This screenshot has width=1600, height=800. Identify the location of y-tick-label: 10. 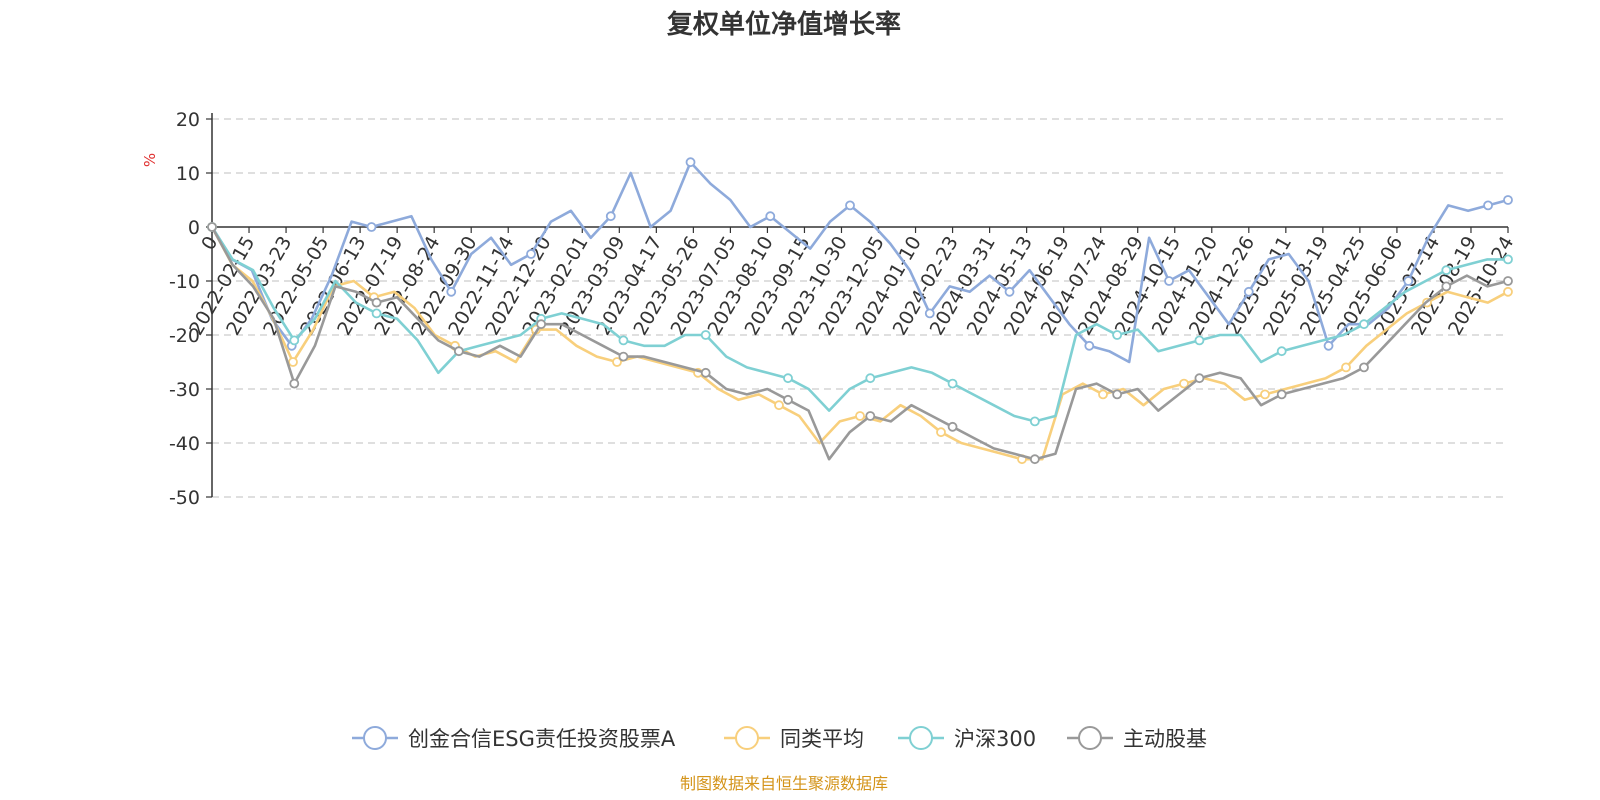
(188, 174).